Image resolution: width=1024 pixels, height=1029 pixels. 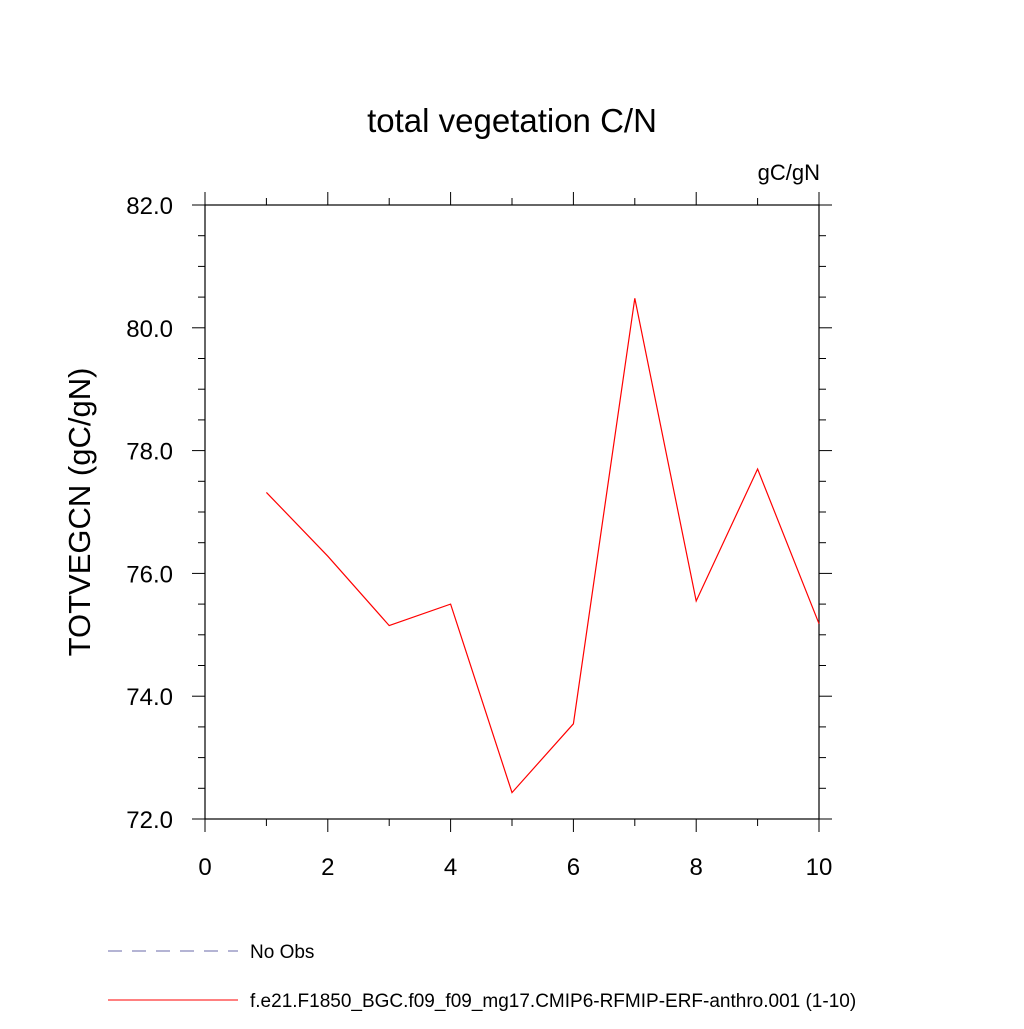 I want to click on y-tick-label: 78.0, so click(x=149, y=452).